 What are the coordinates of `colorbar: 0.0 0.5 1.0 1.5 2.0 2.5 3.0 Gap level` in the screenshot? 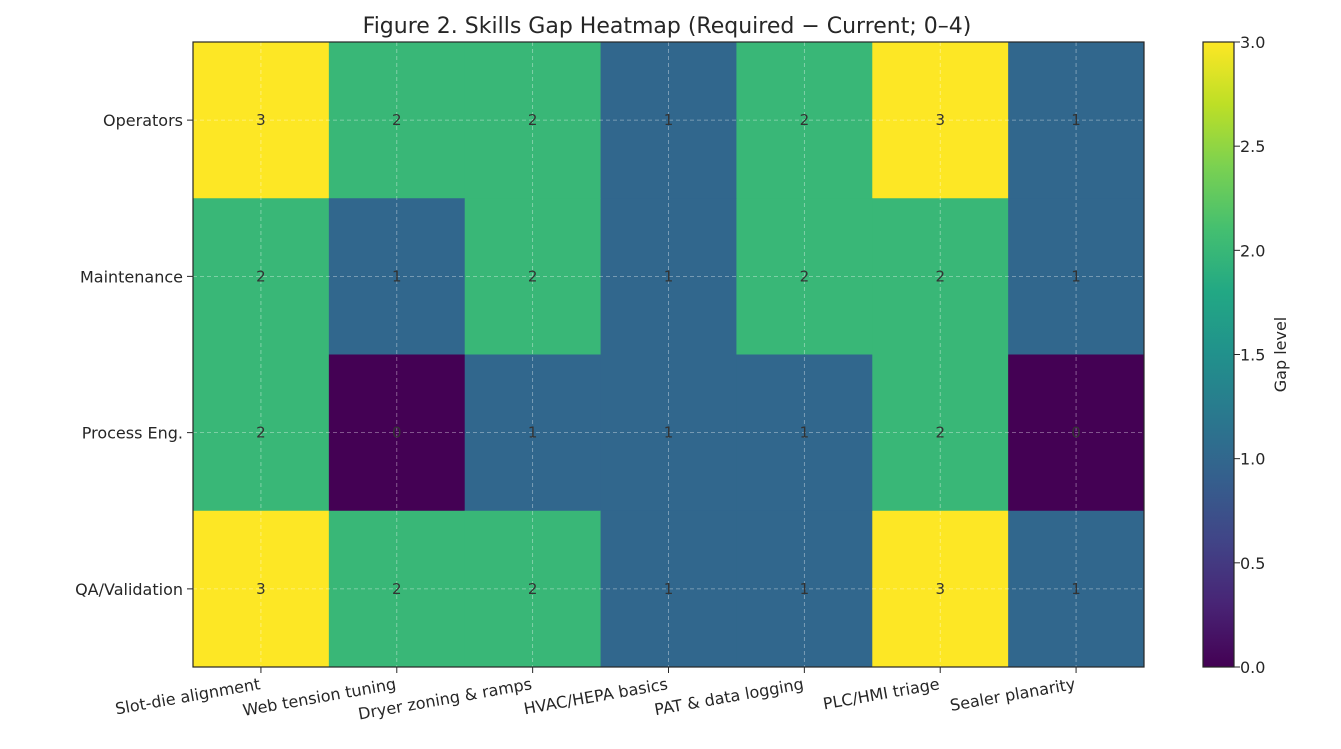 It's located at (1246, 355).